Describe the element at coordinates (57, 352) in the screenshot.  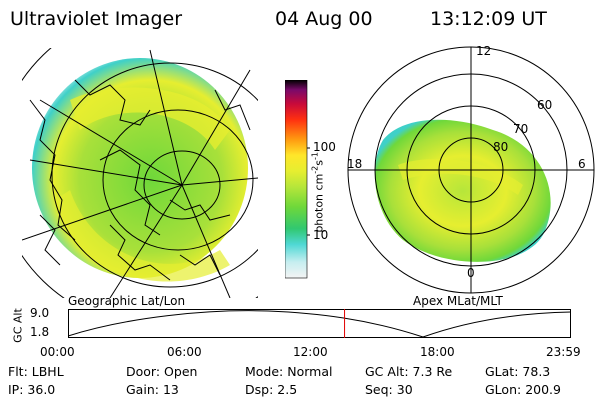
I see `time-tick-0000: 00:00` at that location.